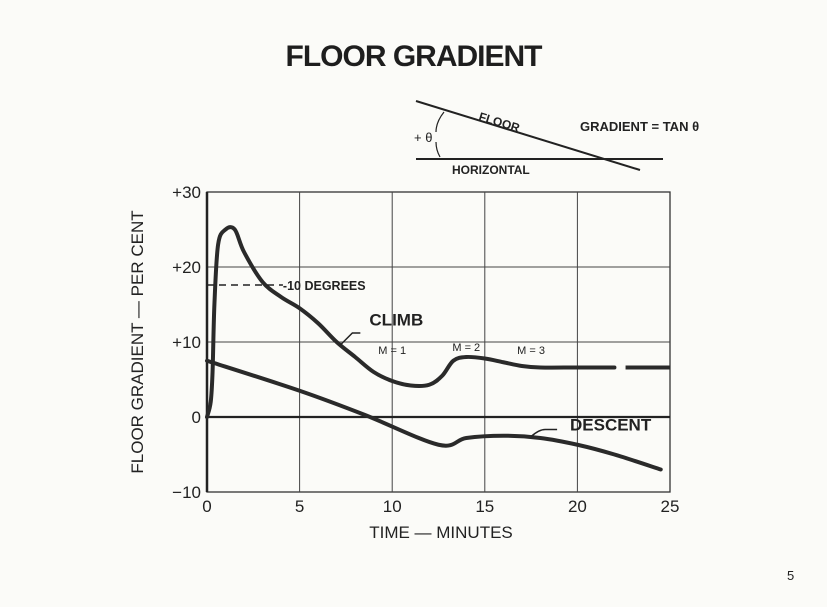 This screenshot has width=827, height=607. What do you see at coordinates (137, 341) in the screenshot?
I see `y-axis-label: FLOOR GRADIENT — PER CENT` at bounding box center [137, 341].